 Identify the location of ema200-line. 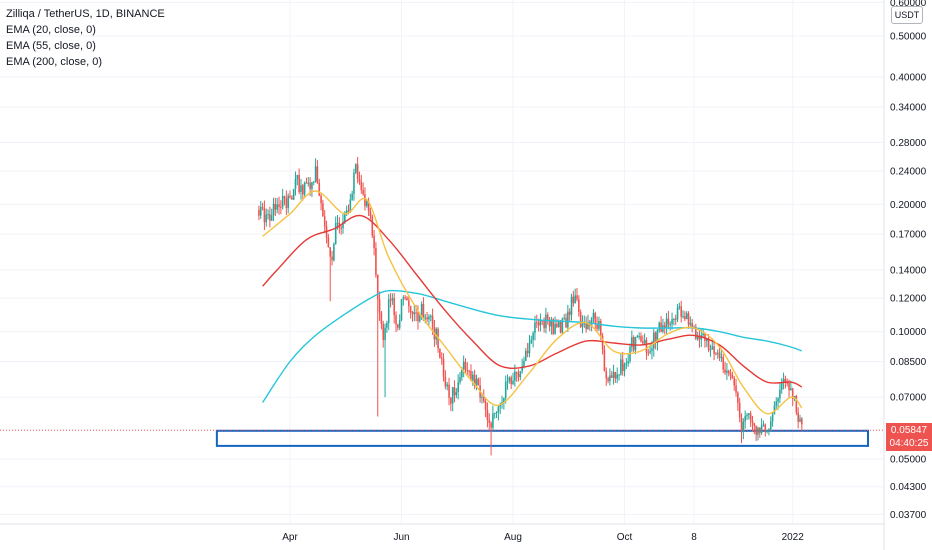
(532, 346).